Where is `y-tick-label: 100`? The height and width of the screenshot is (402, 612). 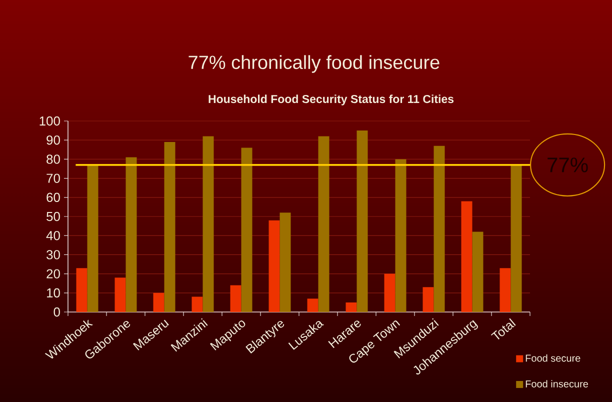 y-tick-label: 100 is located at coordinates (50, 121).